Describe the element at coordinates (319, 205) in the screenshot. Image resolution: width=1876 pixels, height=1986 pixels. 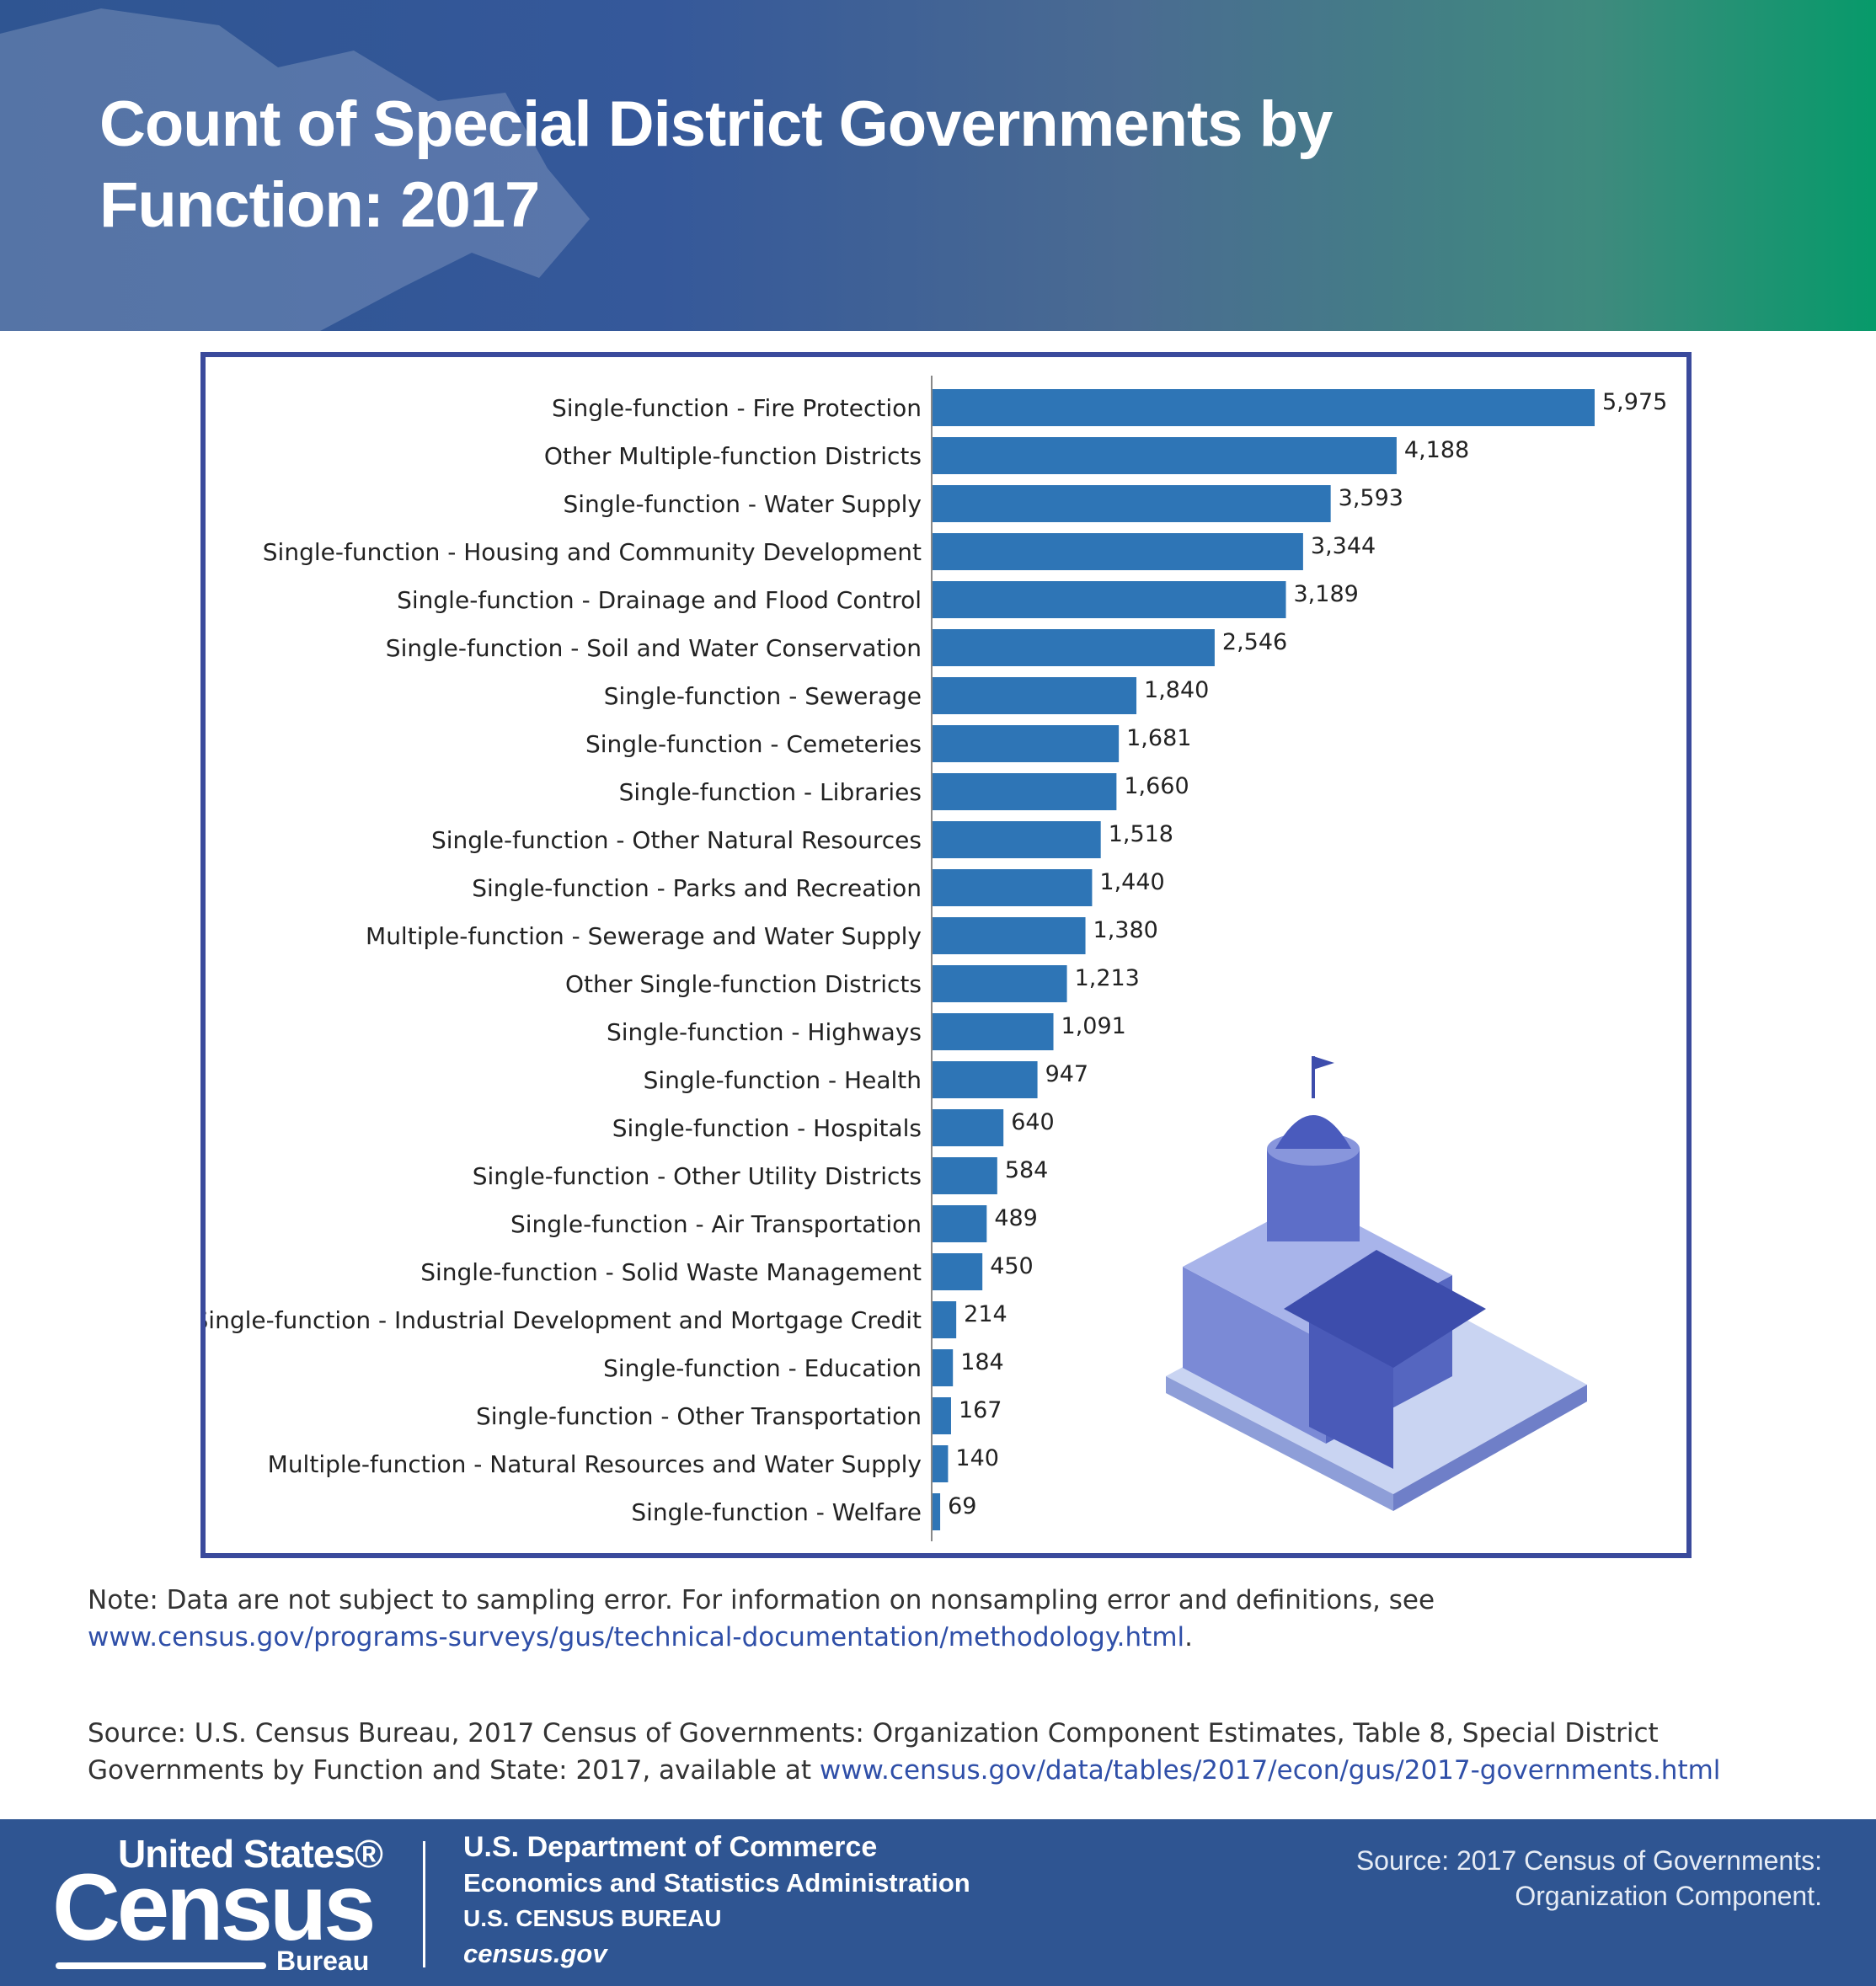
I see `title-line-2: Function: 2017` at that location.